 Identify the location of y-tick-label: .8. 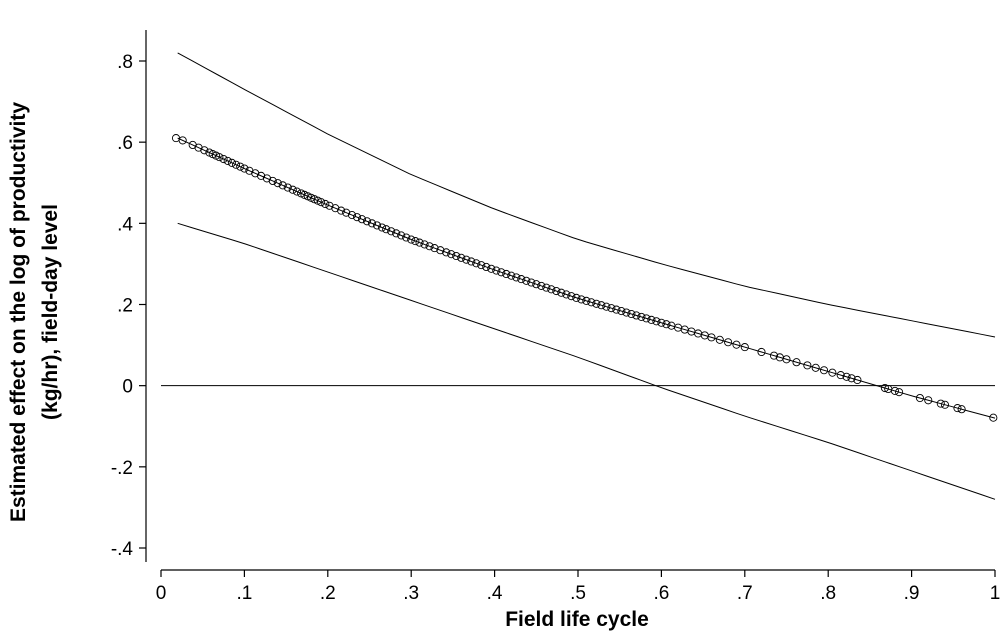
(125, 62).